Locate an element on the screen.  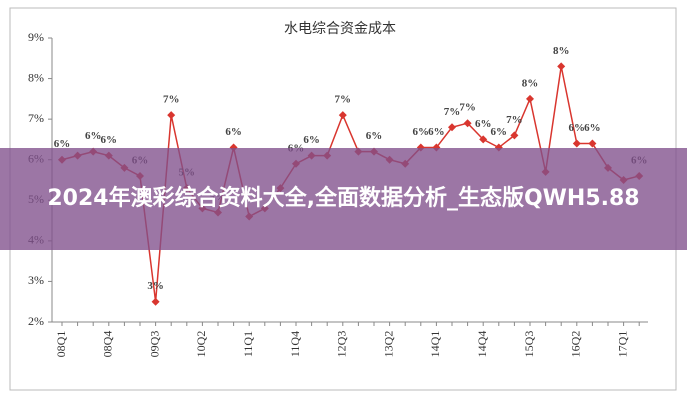
y-tick-label: 9% is located at coordinates (36, 37).